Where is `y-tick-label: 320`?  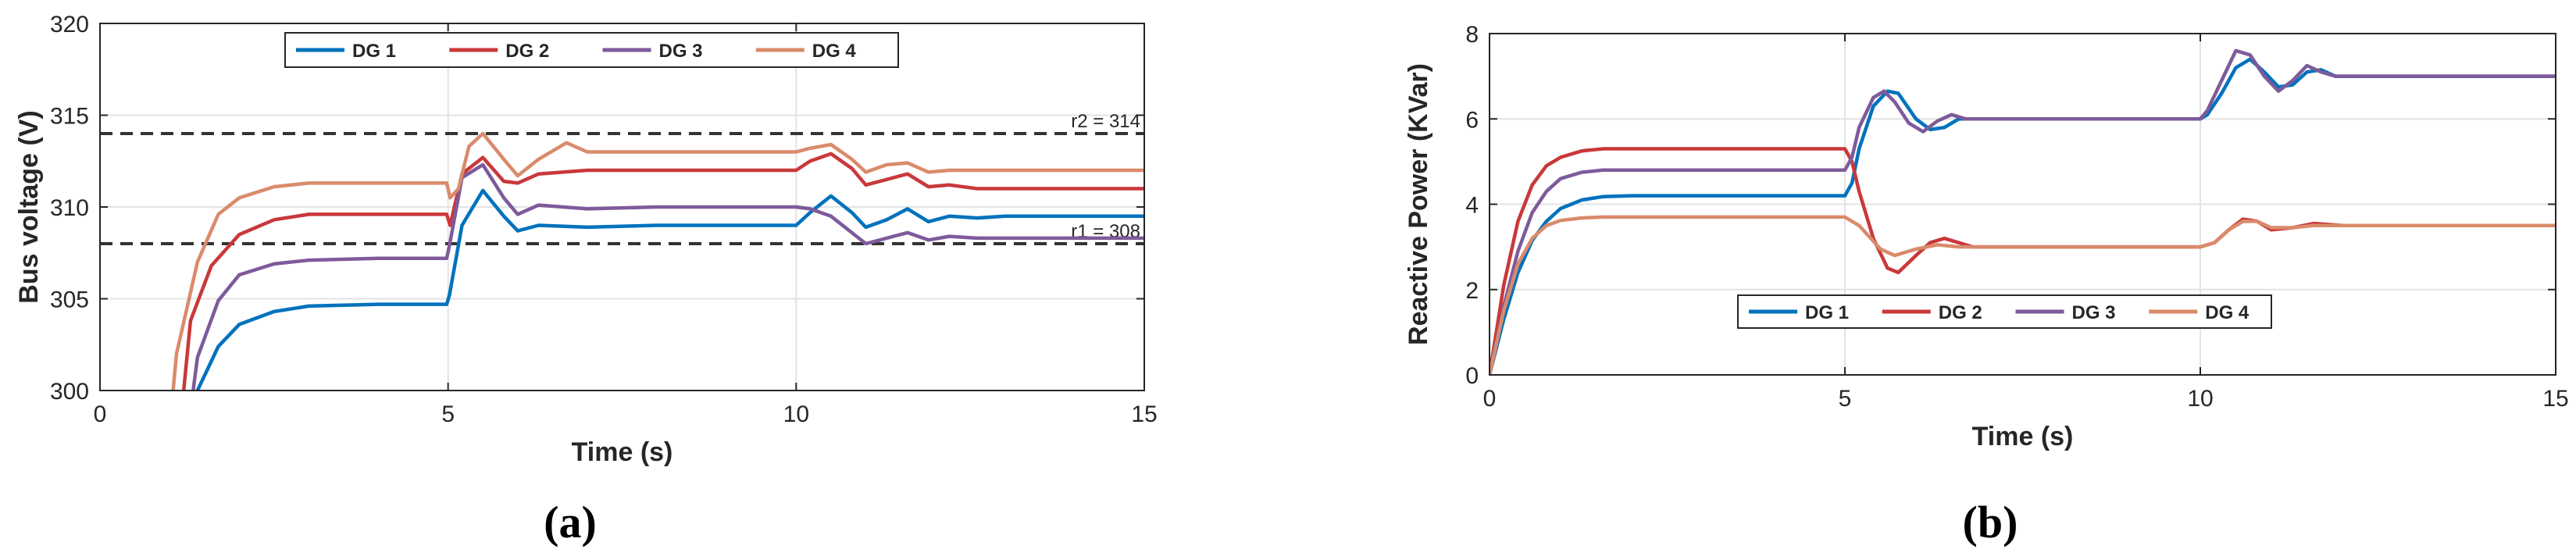
y-tick-label: 320 is located at coordinates (69, 24).